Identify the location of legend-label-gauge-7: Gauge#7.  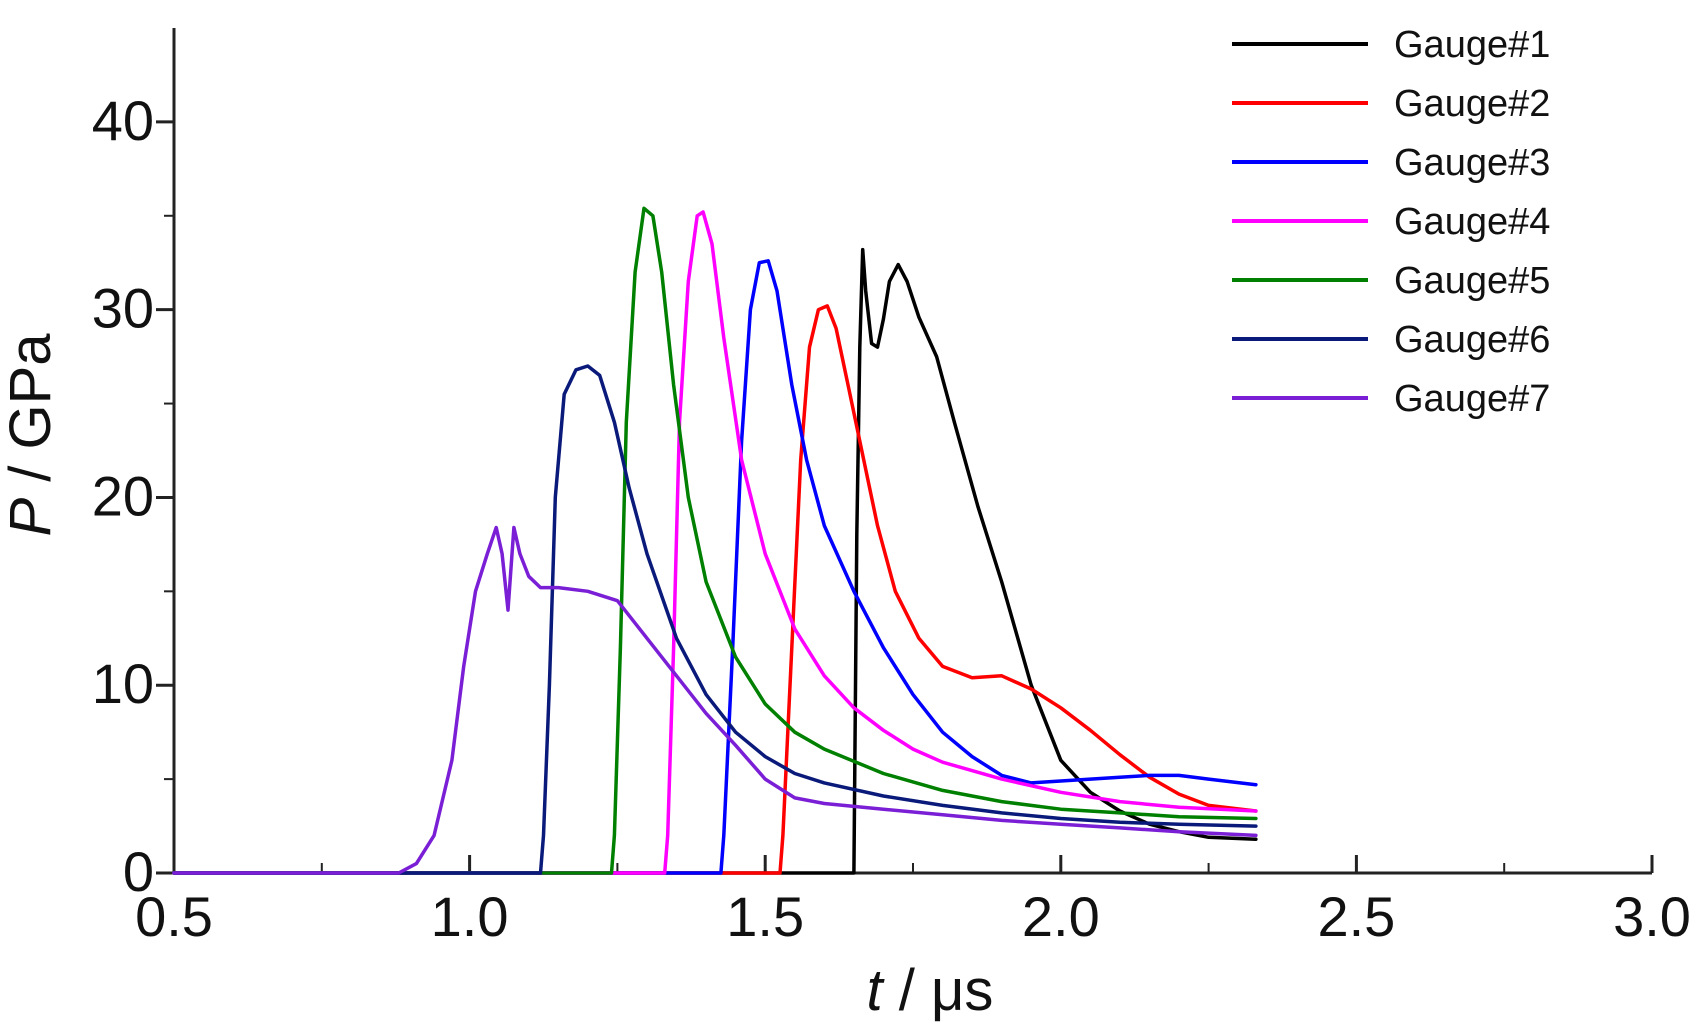
(1472, 399).